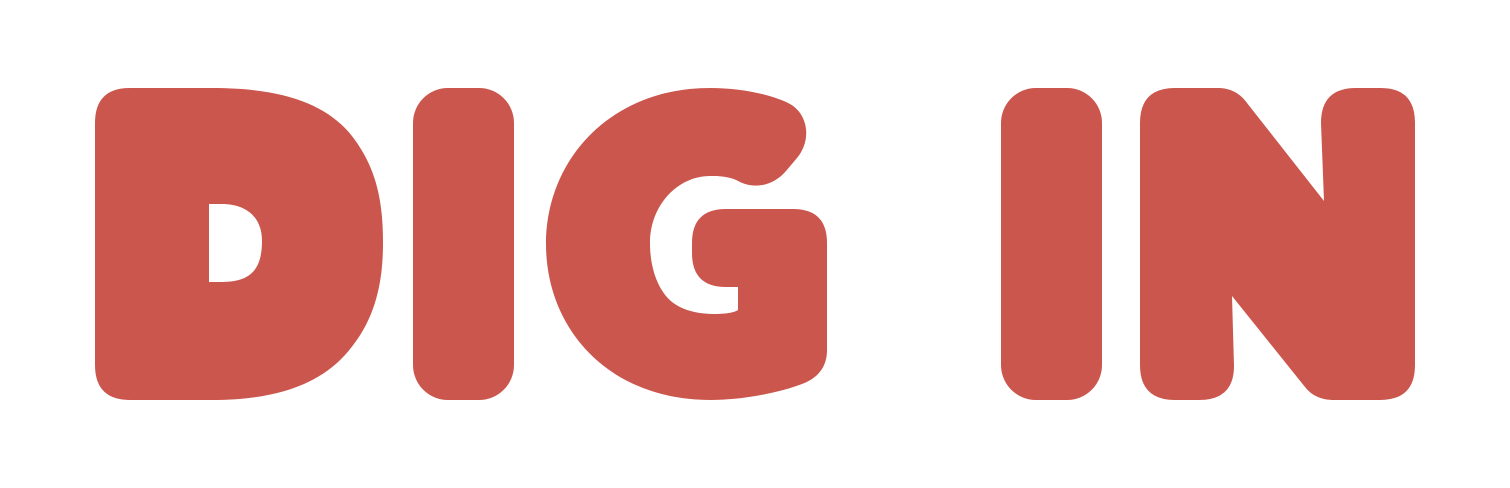 The image size is (1510, 488). Describe the element at coordinates (463, 244) in the screenshot. I see `letter-i-first` at that location.